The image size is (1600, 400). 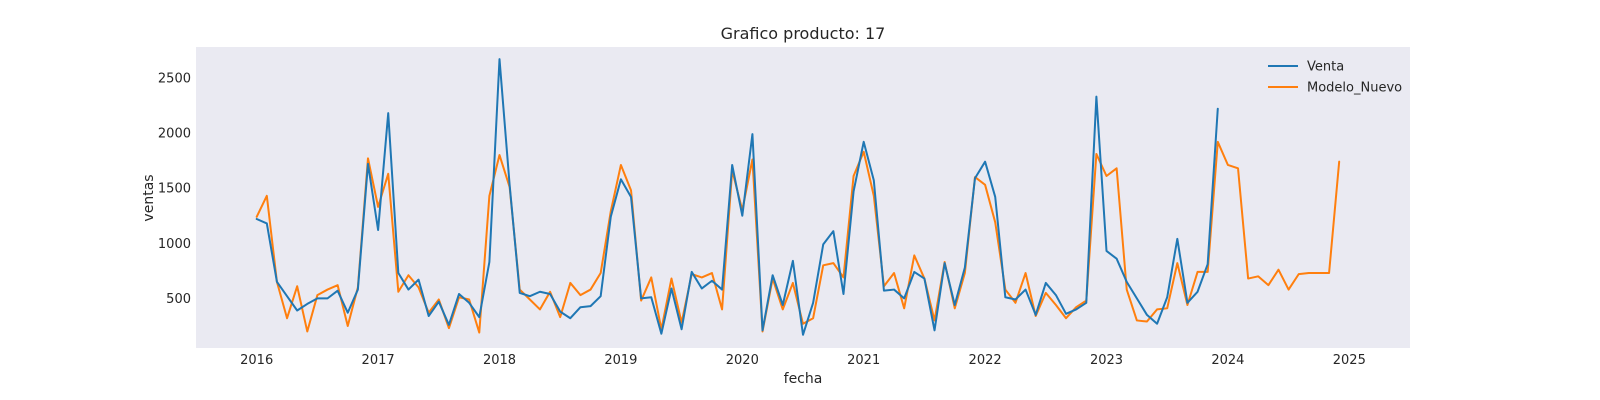 What do you see at coordinates (742, 360) in the screenshot?
I see `x-tick-label: 2020` at bounding box center [742, 360].